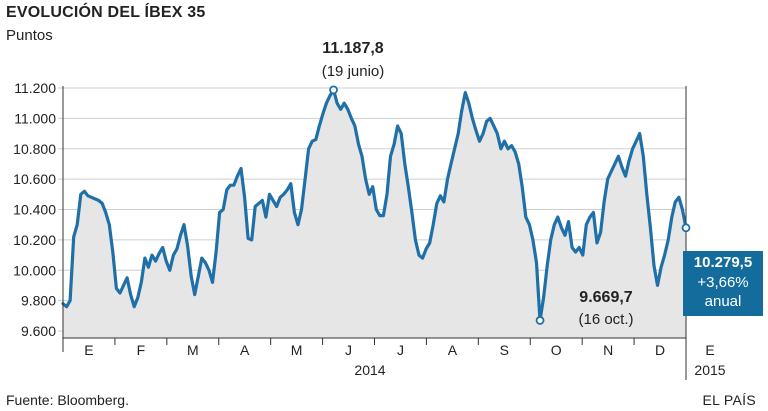  What do you see at coordinates (723, 301) in the screenshot?
I see `annual-label: anual` at bounding box center [723, 301].